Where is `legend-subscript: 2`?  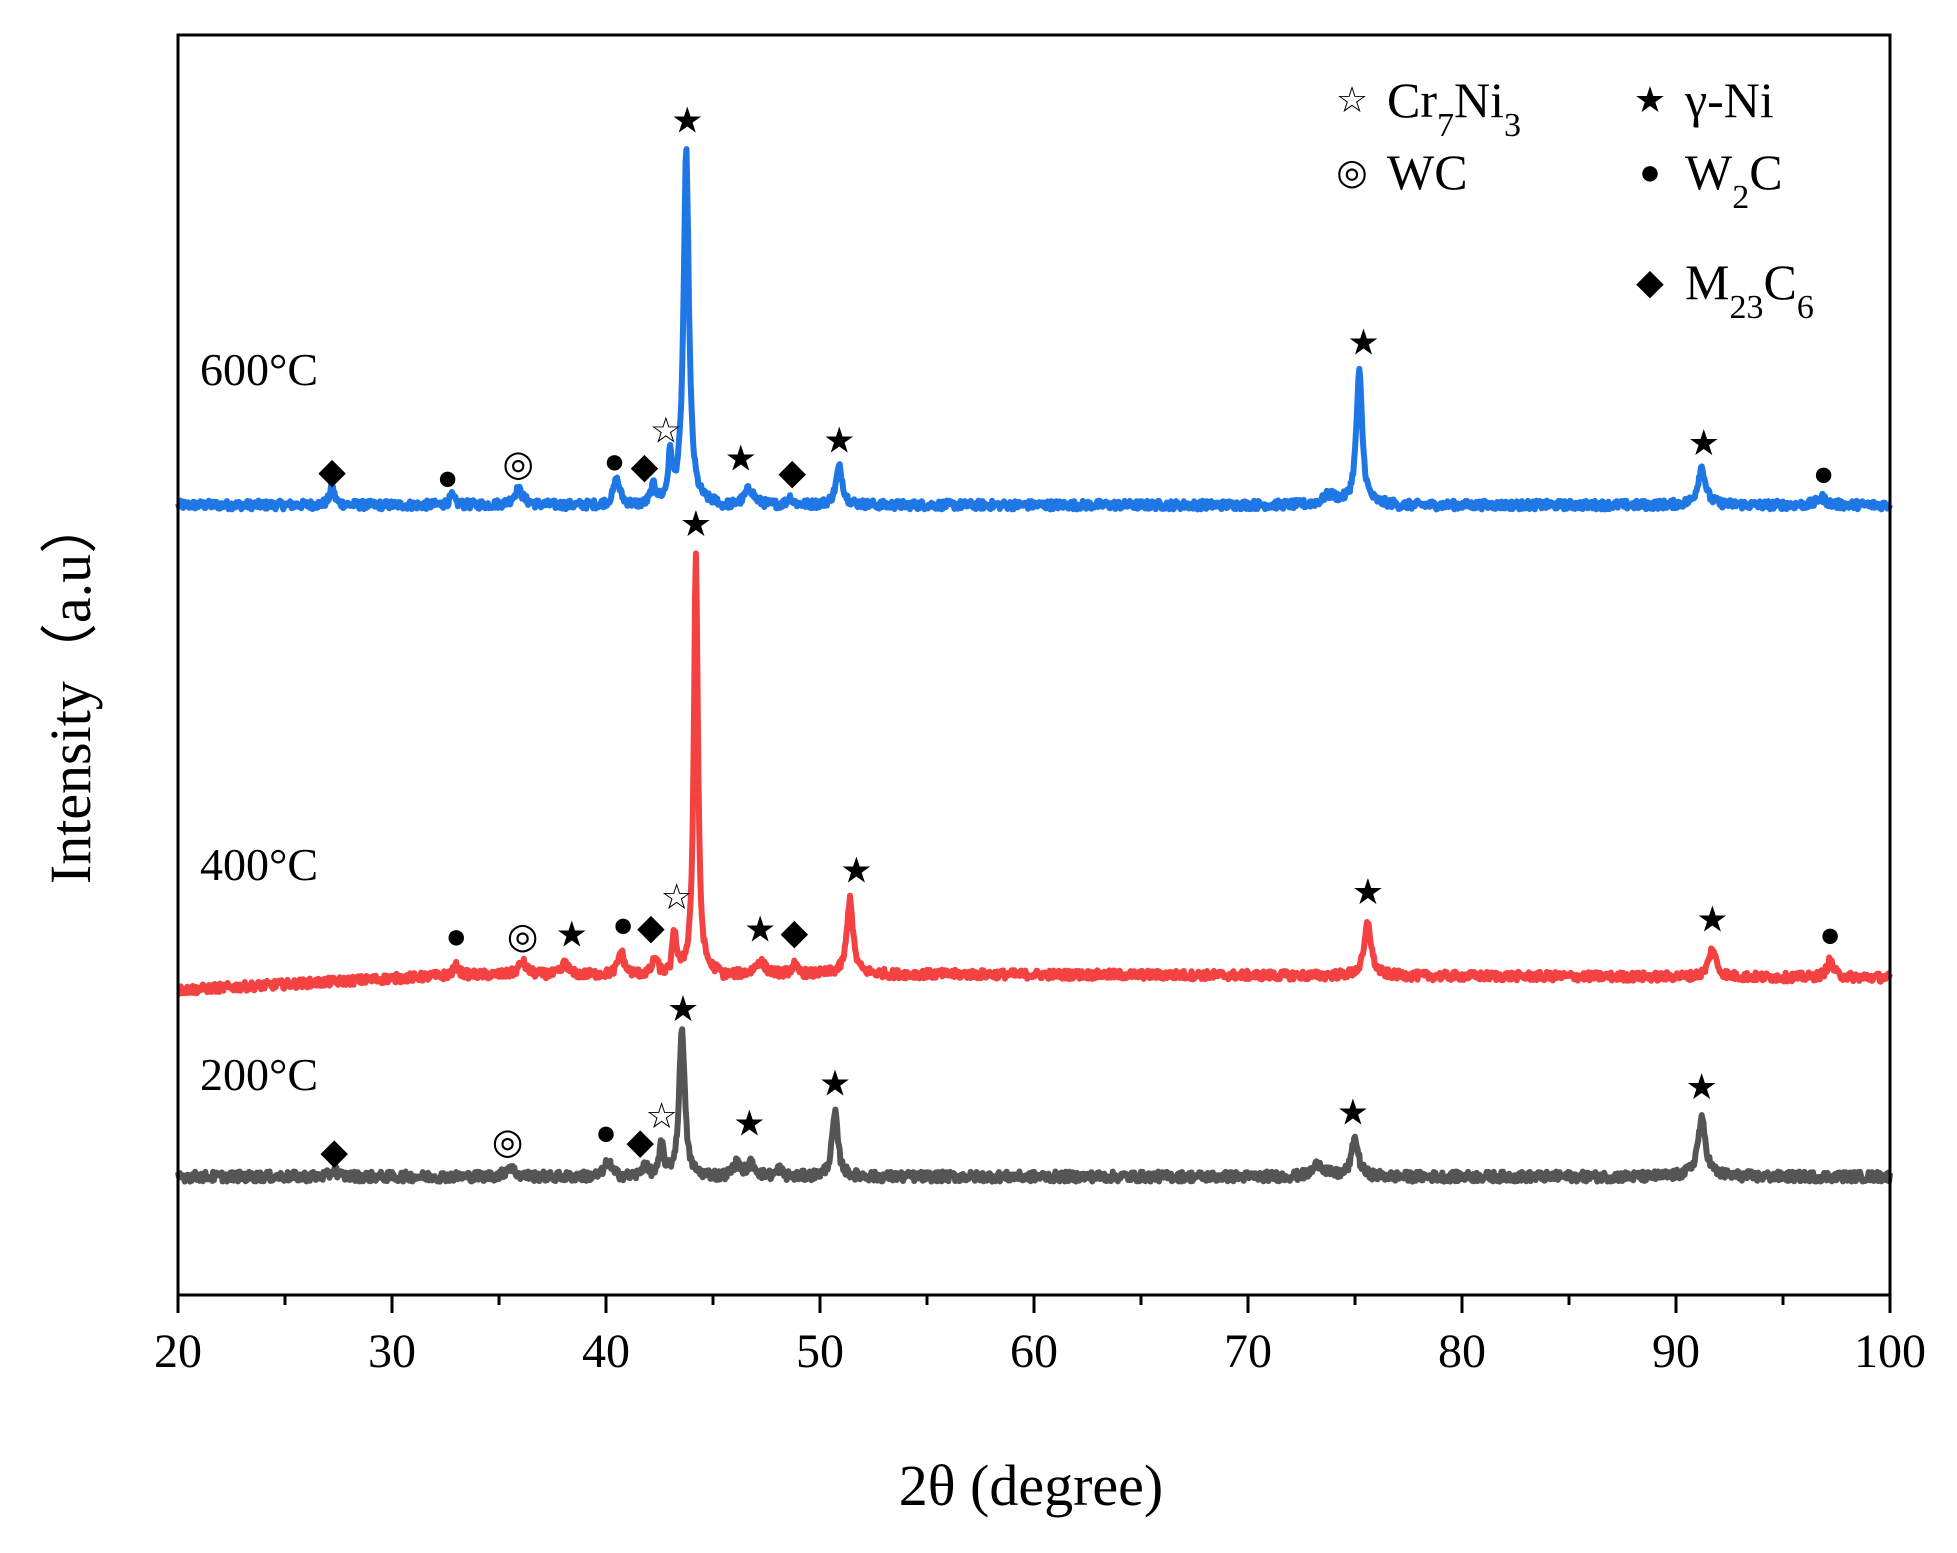 legend-subscript: 2 is located at coordinates (1740, 197).